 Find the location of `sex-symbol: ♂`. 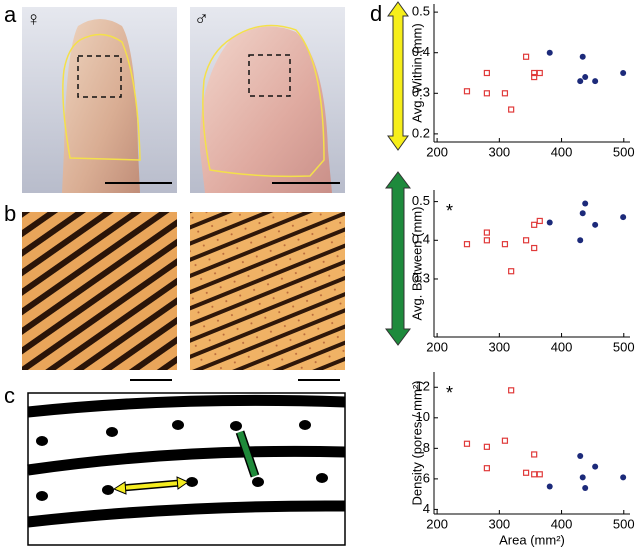

sex-symbol: ♂ is located at coordinates (201, 19).